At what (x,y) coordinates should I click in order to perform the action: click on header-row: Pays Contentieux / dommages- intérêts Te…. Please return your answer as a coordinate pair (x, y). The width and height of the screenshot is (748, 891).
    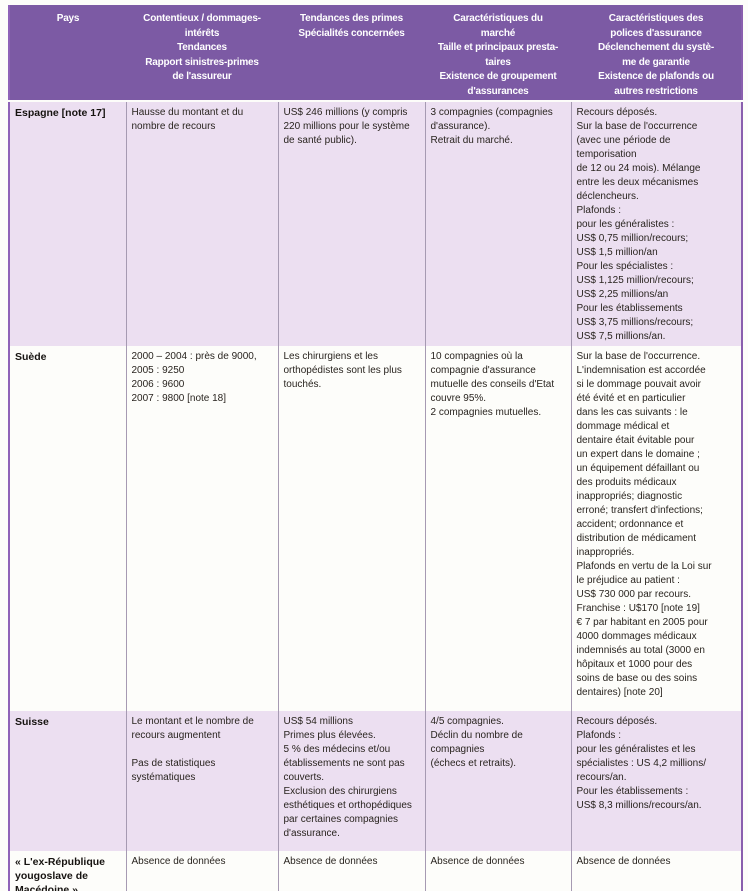
    Looking at the image, I should click on (375, 53).